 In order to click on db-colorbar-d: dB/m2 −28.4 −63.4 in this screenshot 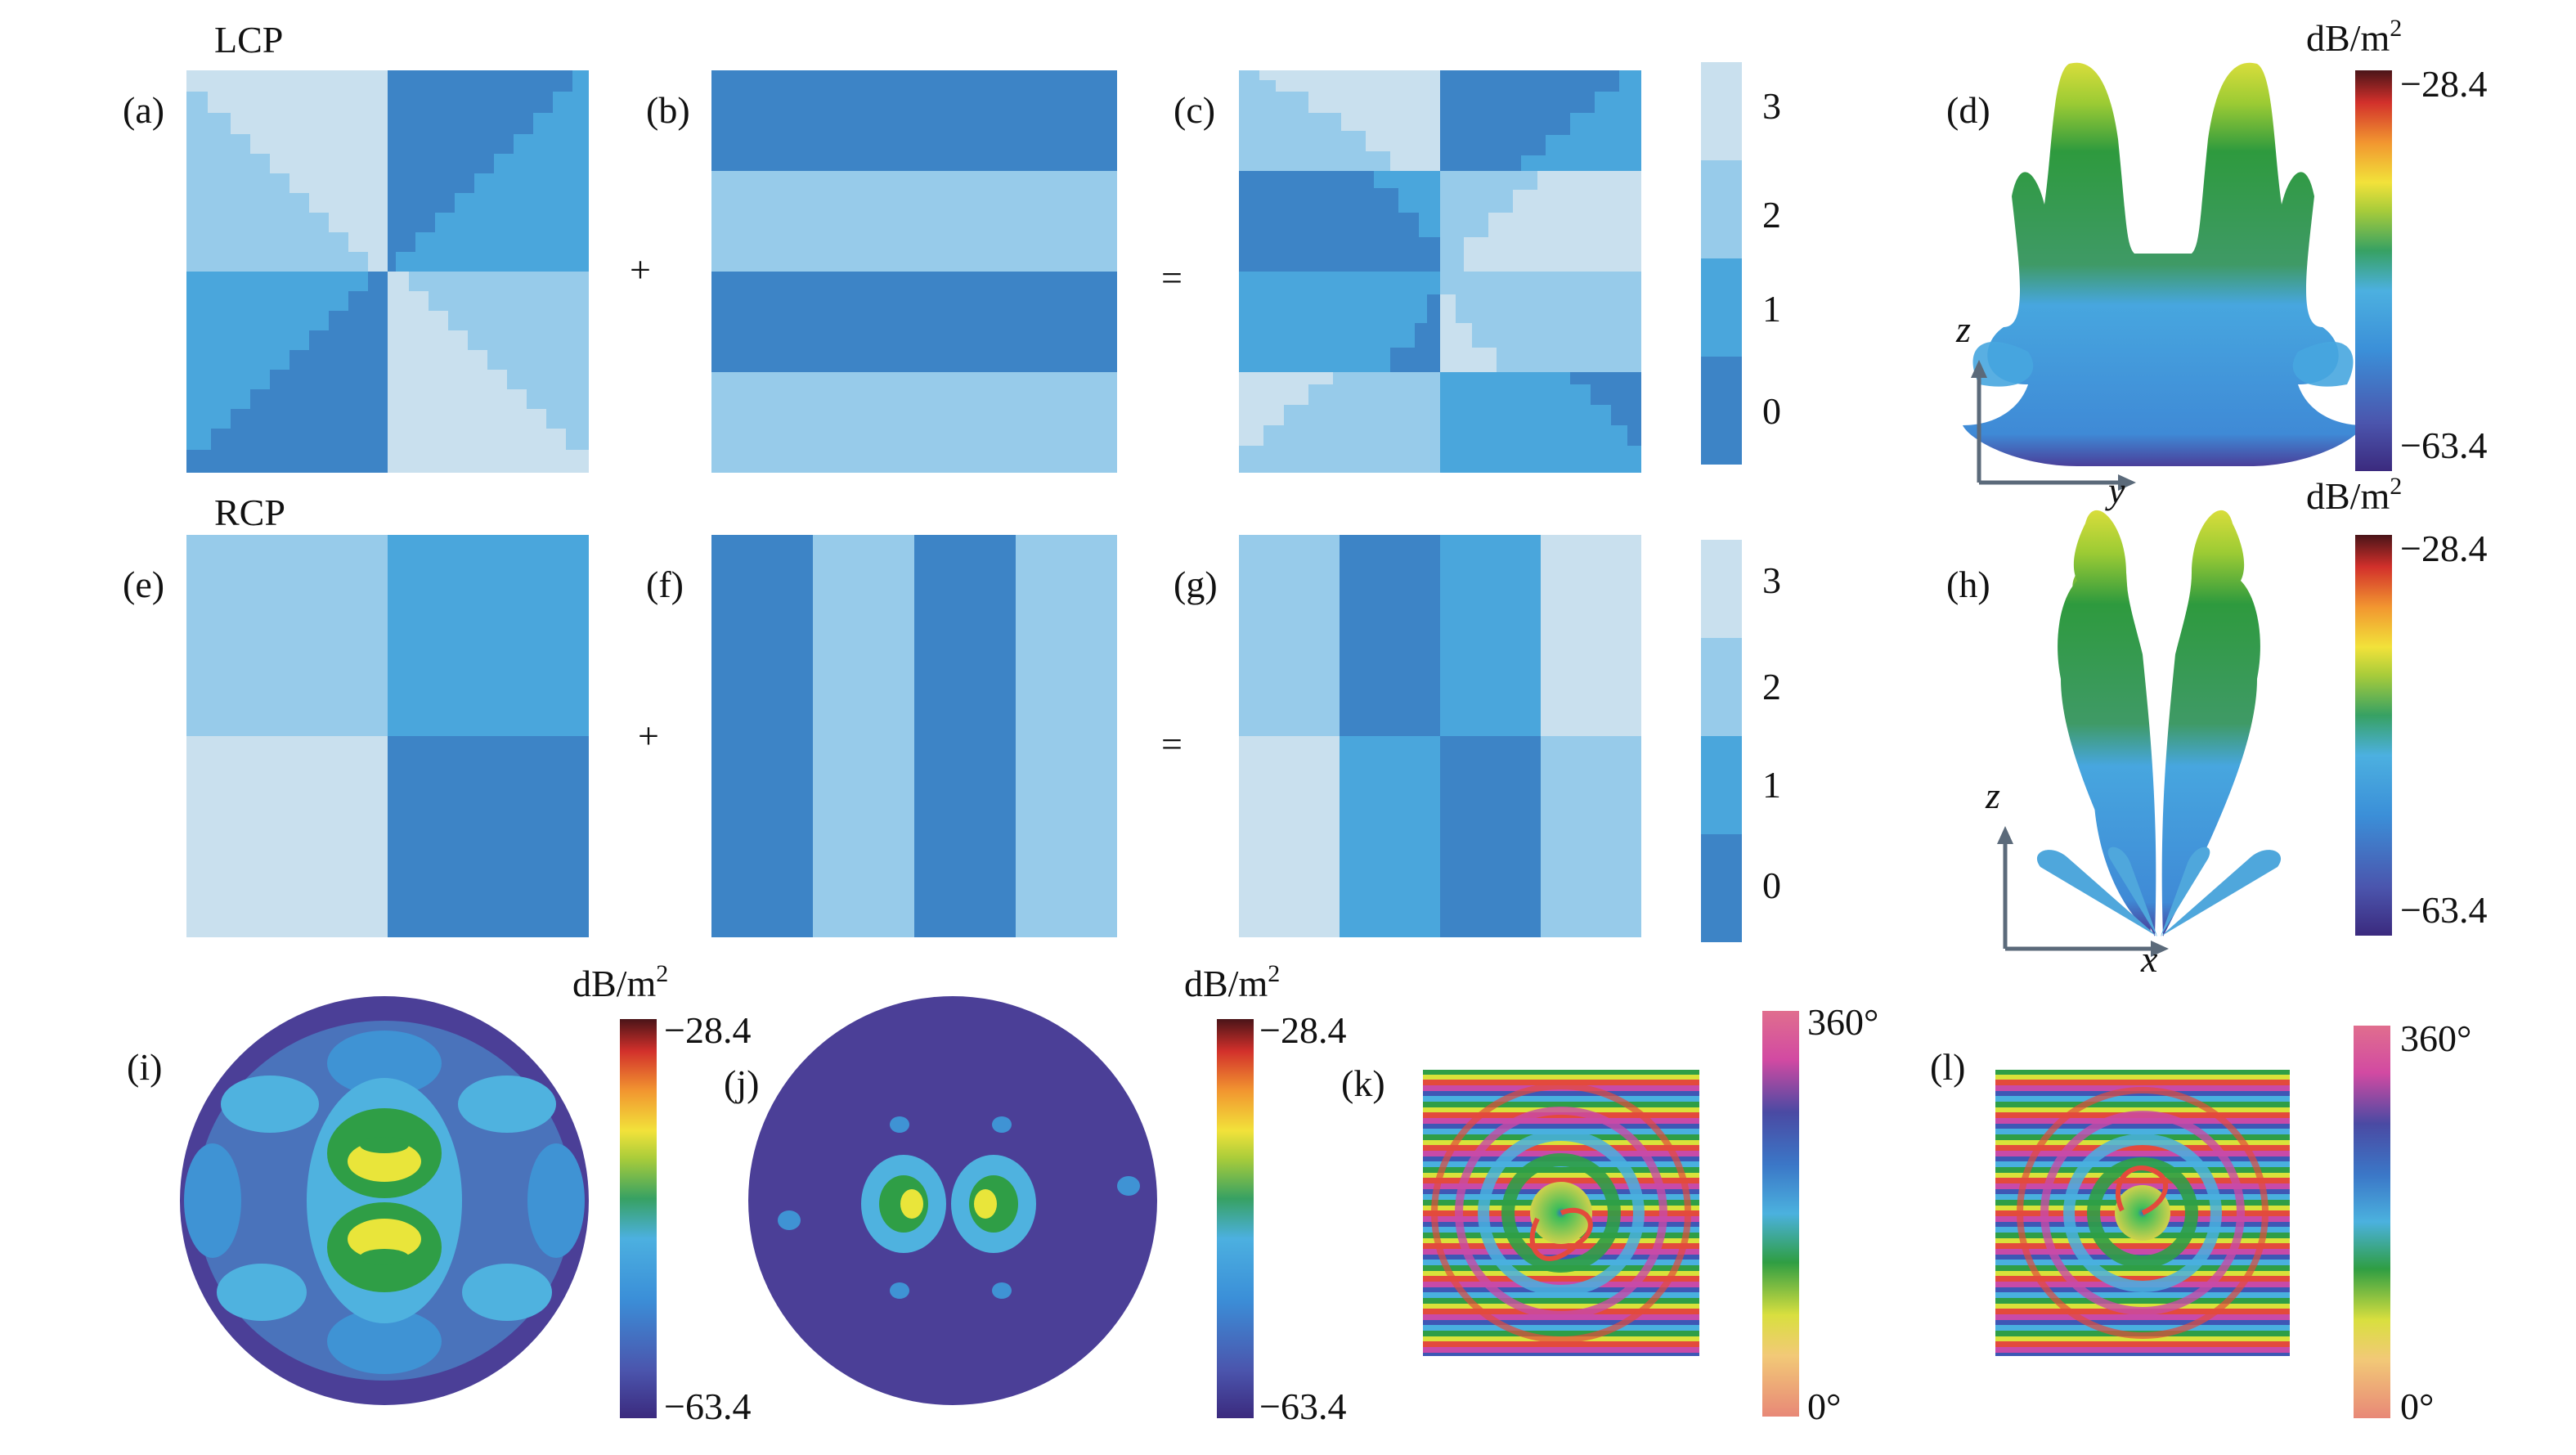, I will do `click(2397, 243)`.